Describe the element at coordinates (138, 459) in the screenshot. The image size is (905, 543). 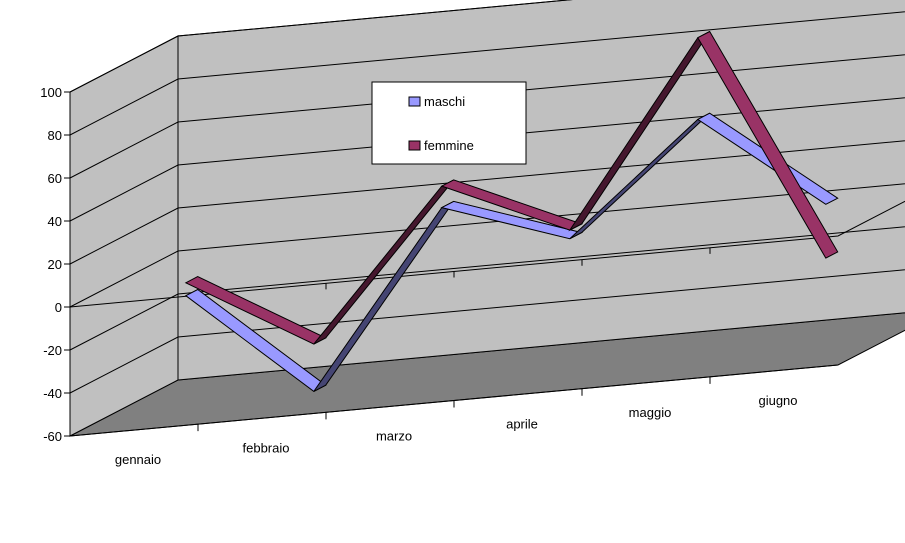
I see `x-tick-label: gennaio` at that location.